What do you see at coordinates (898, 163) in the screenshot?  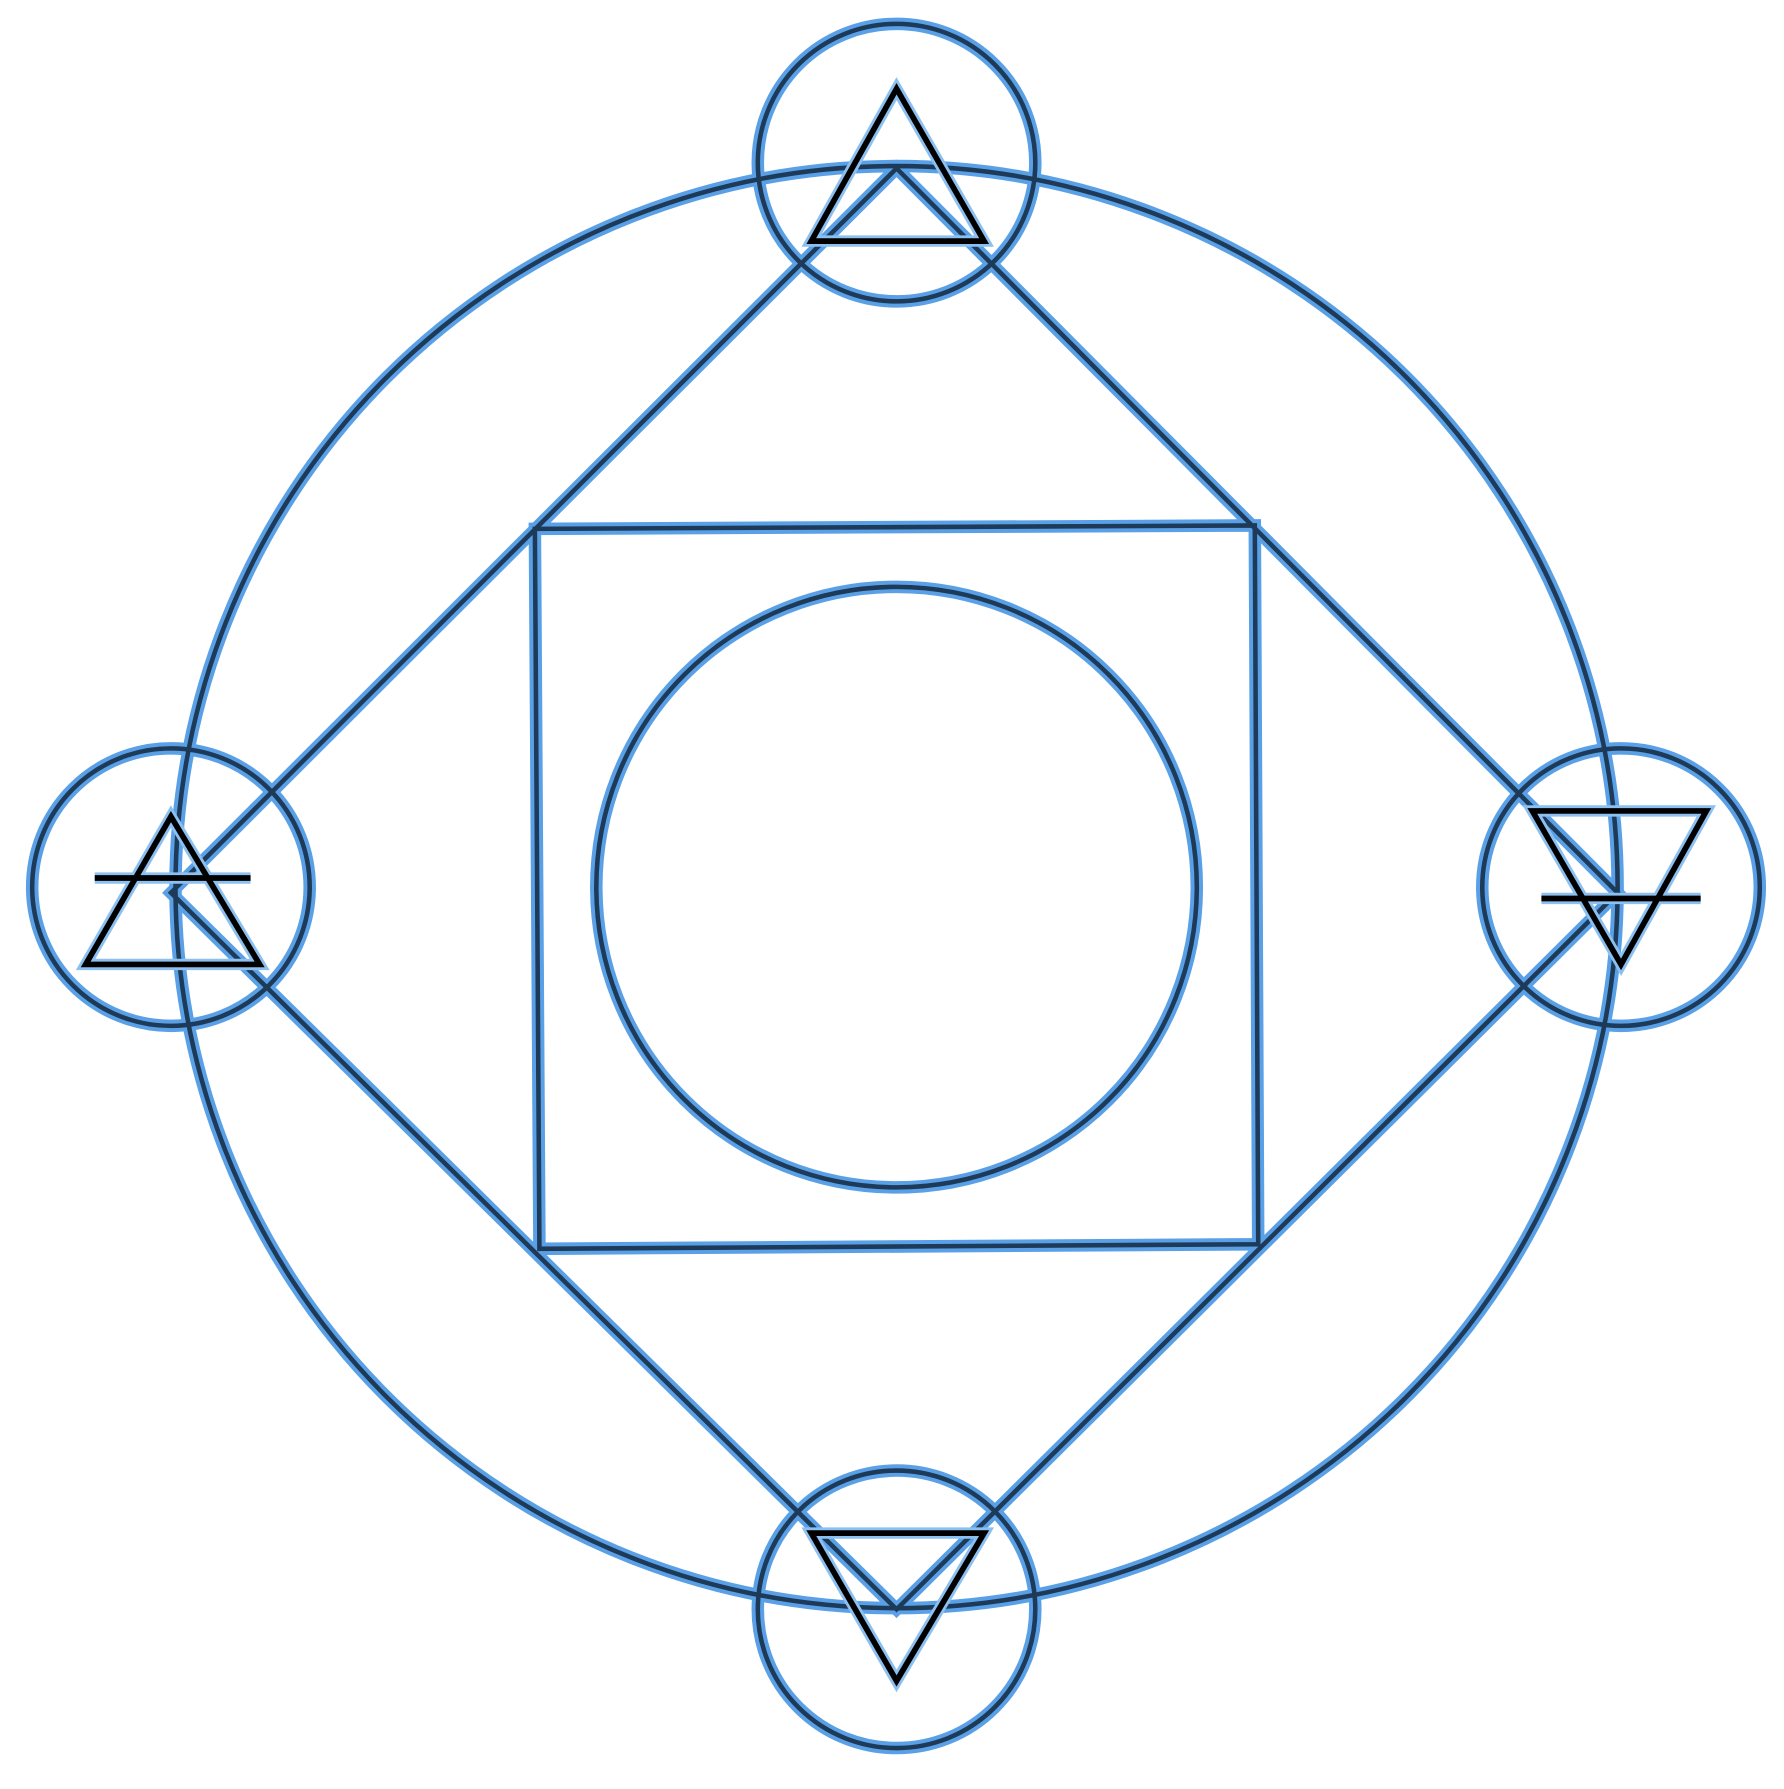 I see `fire-symbol` at bounding box center [898, 163].